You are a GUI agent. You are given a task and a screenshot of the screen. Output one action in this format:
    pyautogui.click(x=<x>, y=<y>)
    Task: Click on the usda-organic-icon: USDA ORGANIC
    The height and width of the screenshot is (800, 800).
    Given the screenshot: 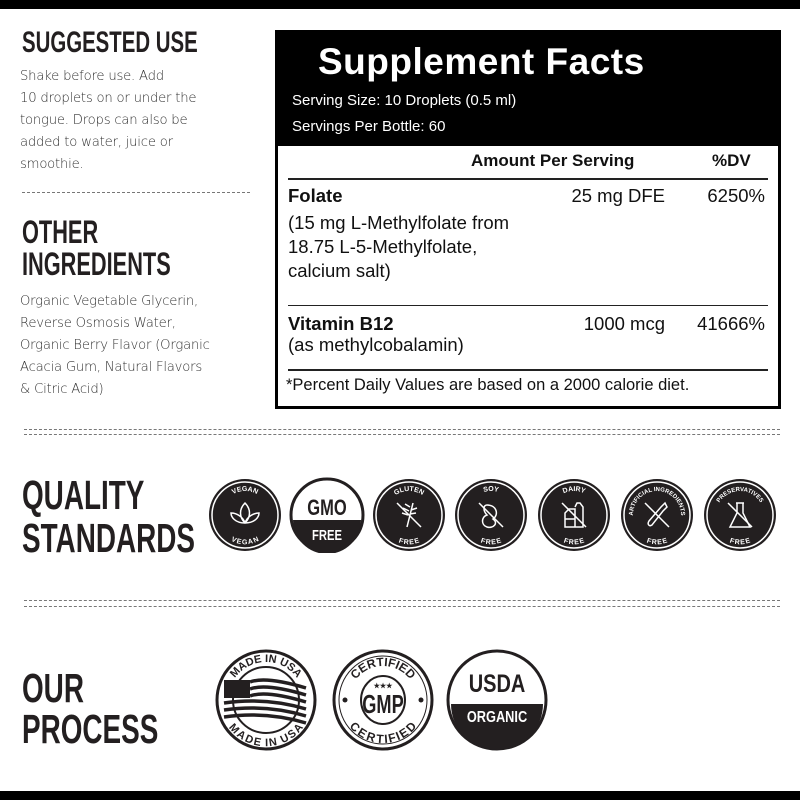 What is the action you would take?
    pyautogui.click(x=497, y=700)
    